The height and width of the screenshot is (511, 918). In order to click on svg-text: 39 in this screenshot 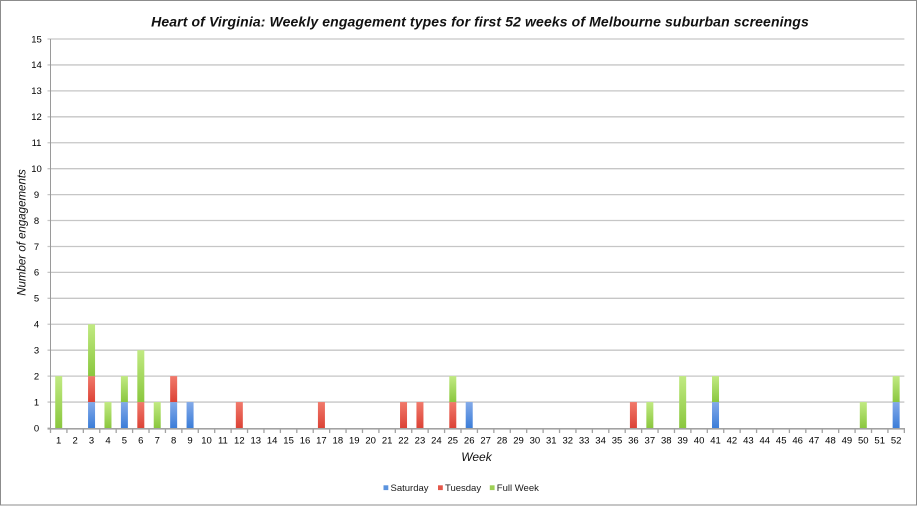, I will do `click(682, 441)`.